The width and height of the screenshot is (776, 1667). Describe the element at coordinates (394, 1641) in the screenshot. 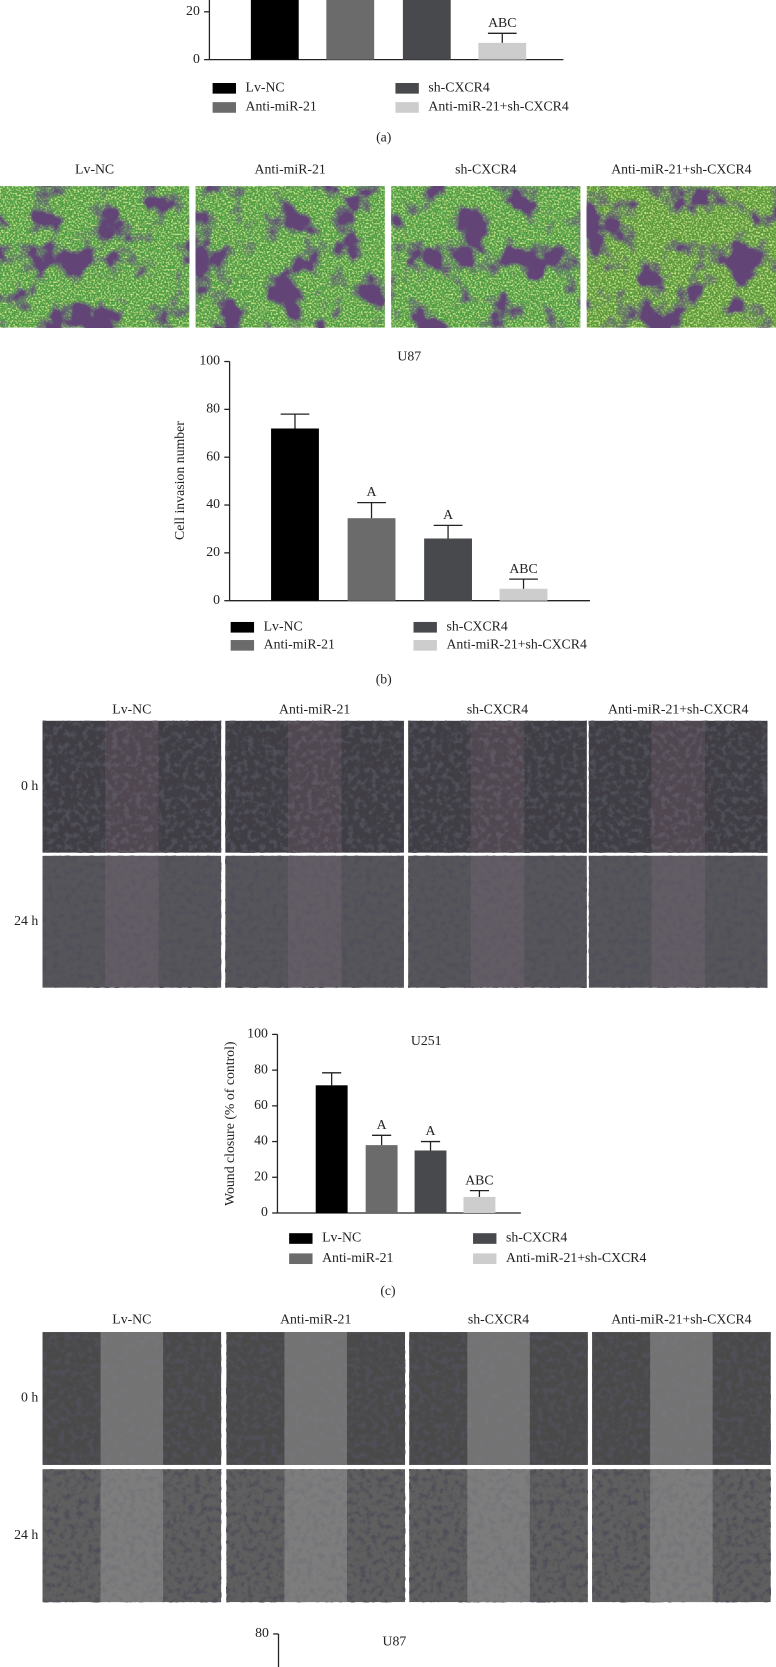

I see `chart-title: U87` at that location.